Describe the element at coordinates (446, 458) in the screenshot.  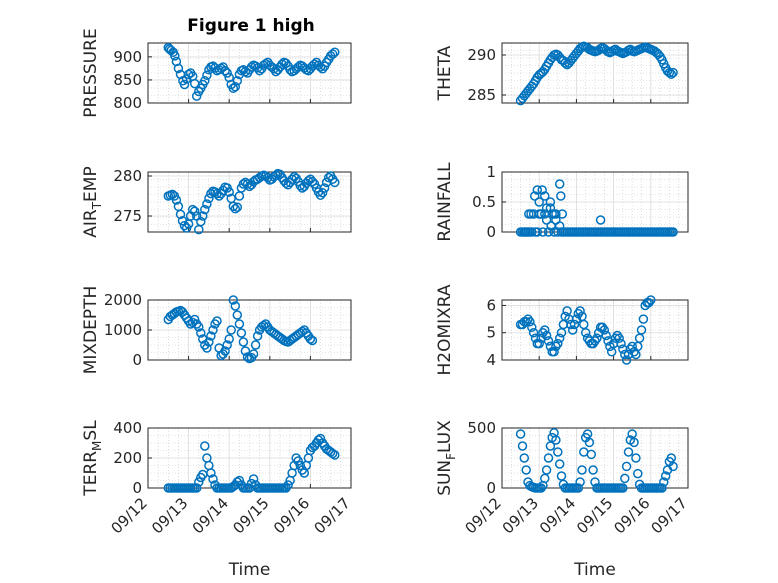
I see `y-axis-label: SUNFLUX` at that location.